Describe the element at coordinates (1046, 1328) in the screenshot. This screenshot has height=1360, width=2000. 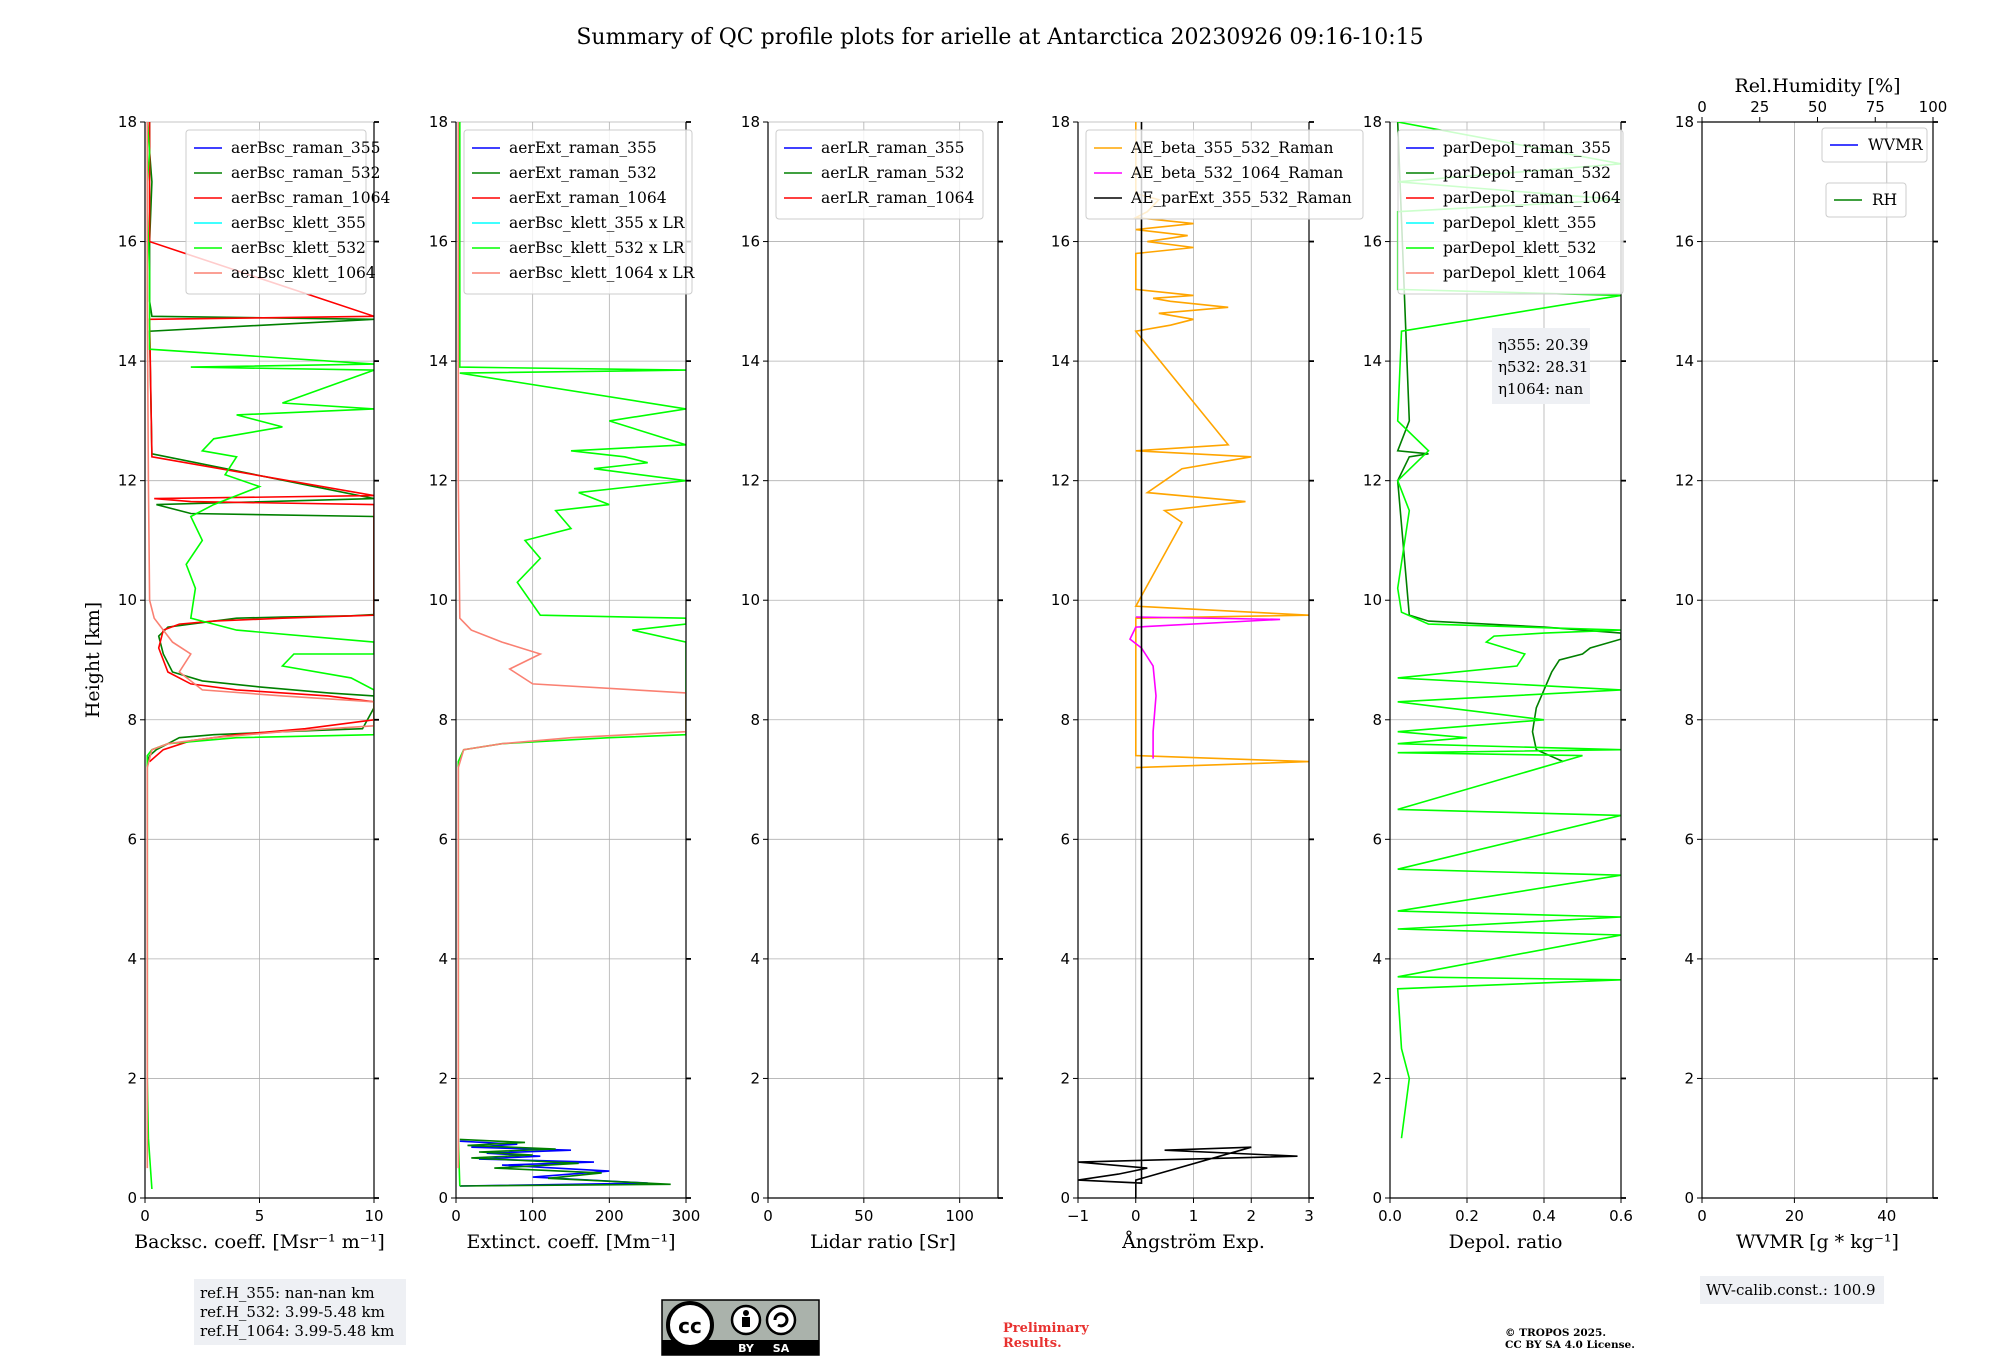
I see `preliminary-line1: Preliminary` at that location.